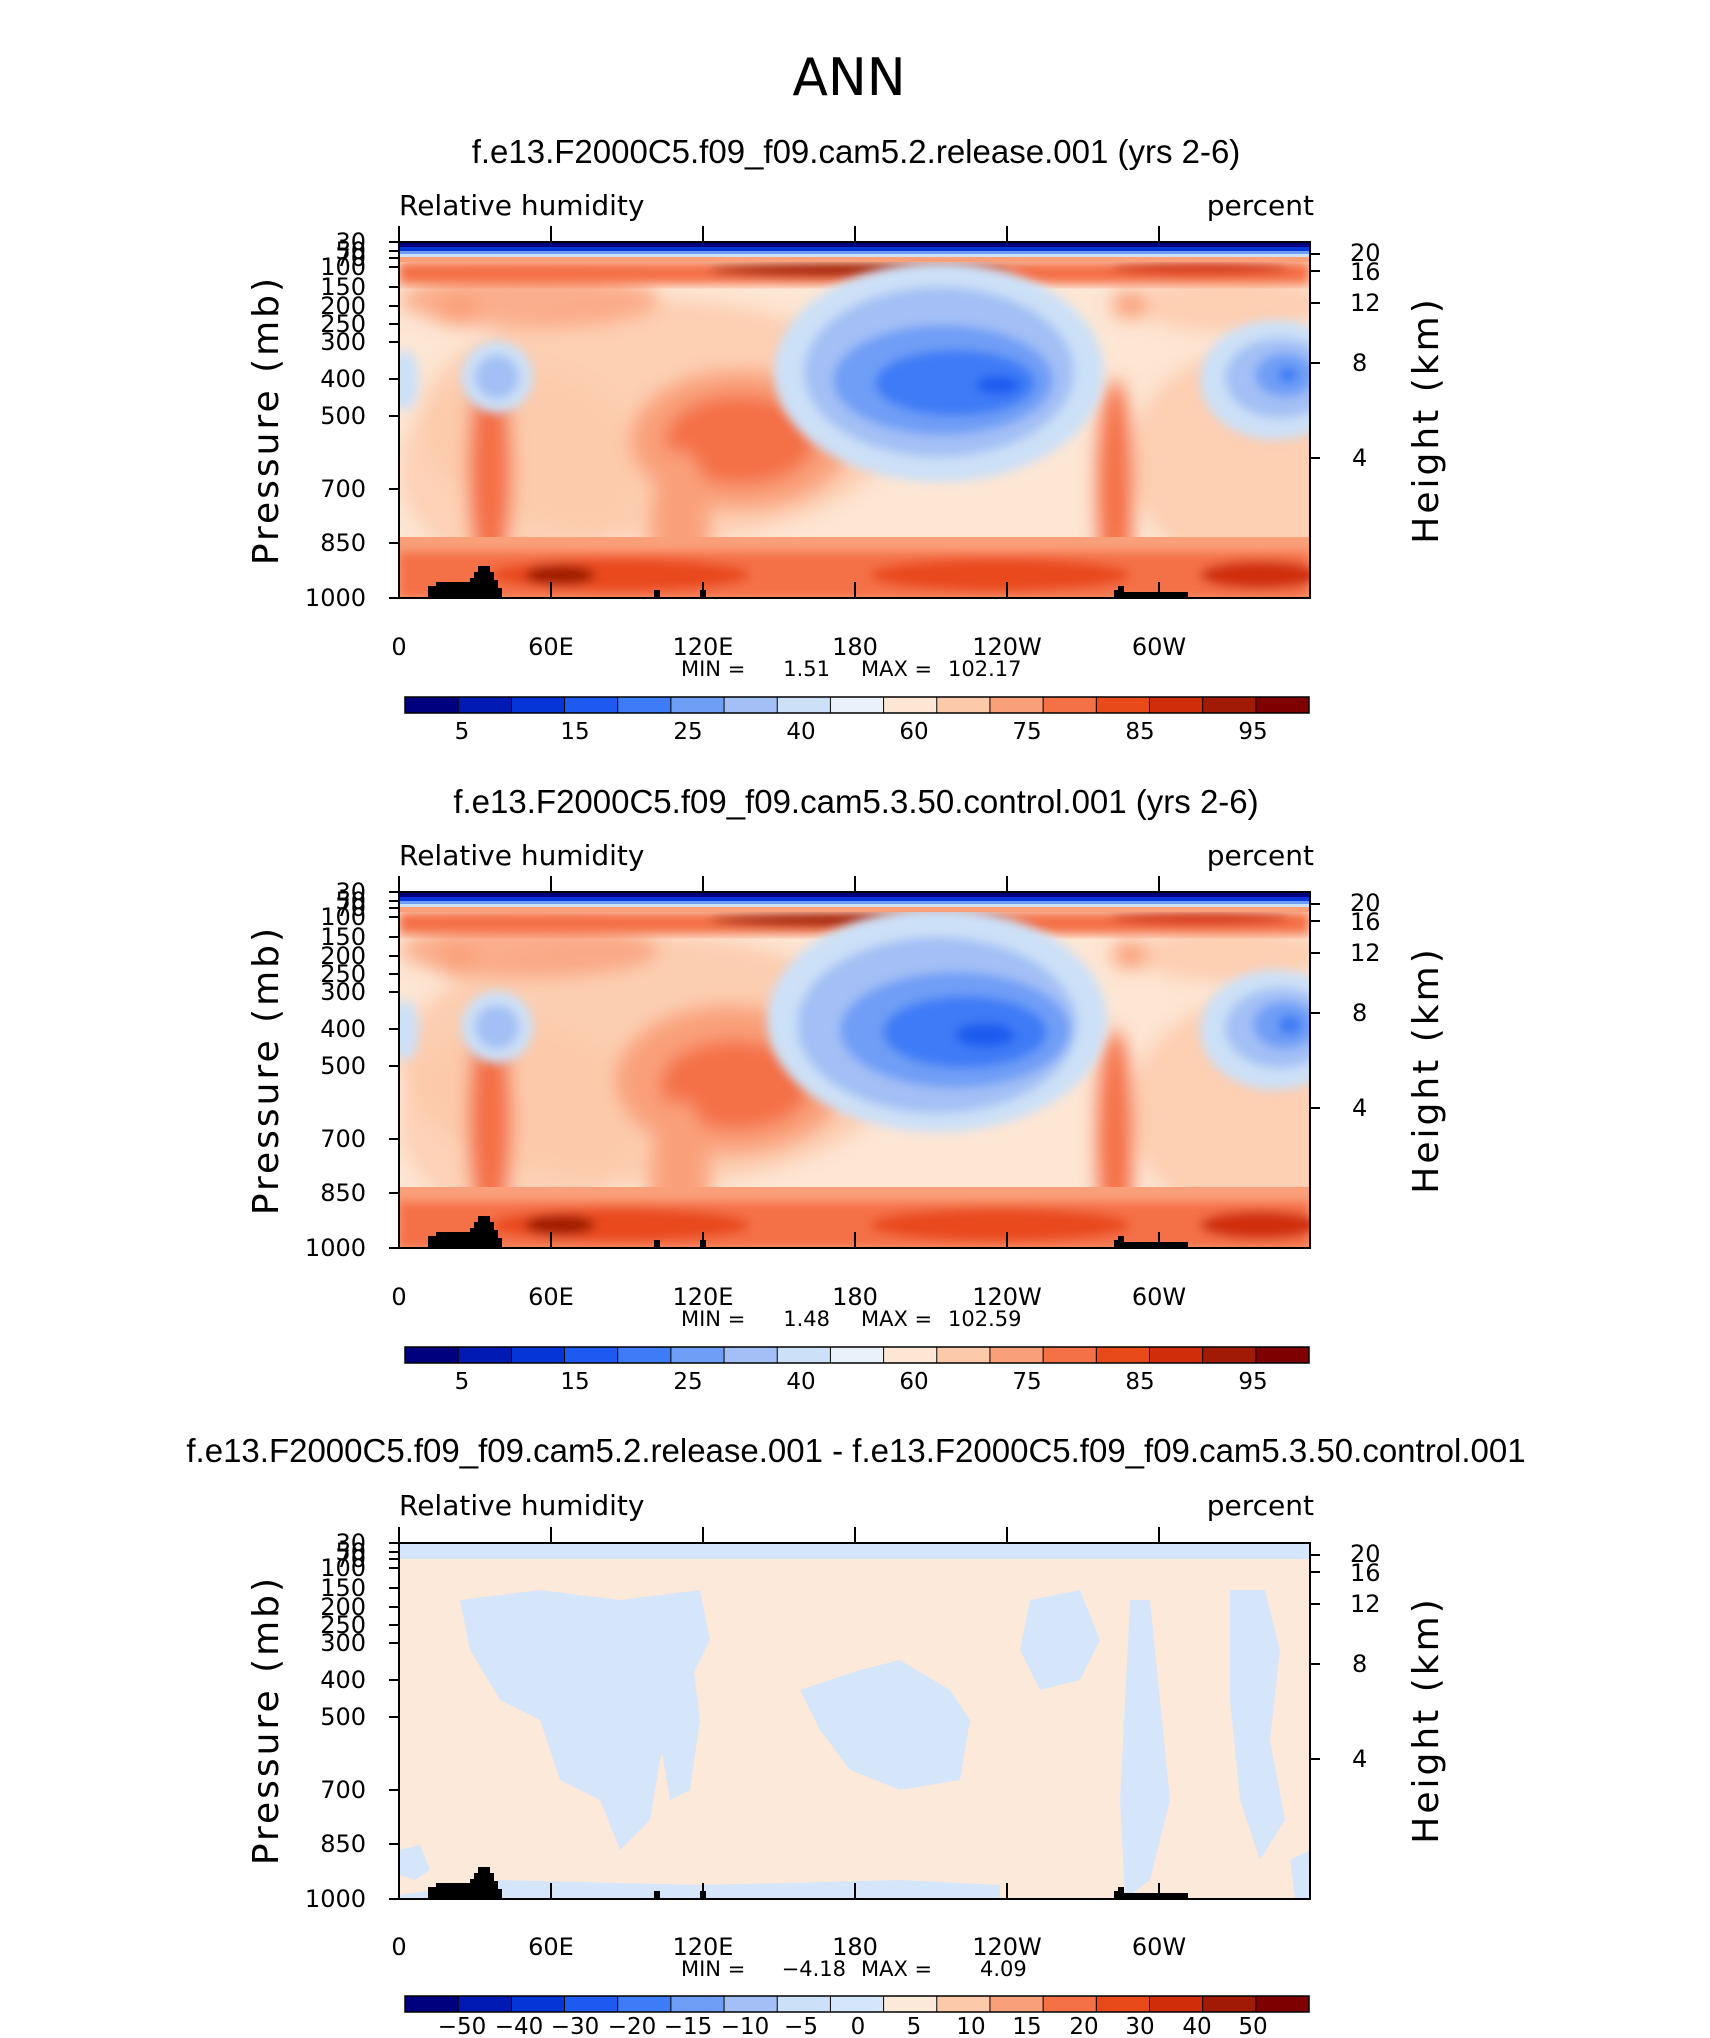  What do you see at coordinates (984, 669) in the screenshot?
I see `max-value: 102.17` at bounding box center [984, 669].